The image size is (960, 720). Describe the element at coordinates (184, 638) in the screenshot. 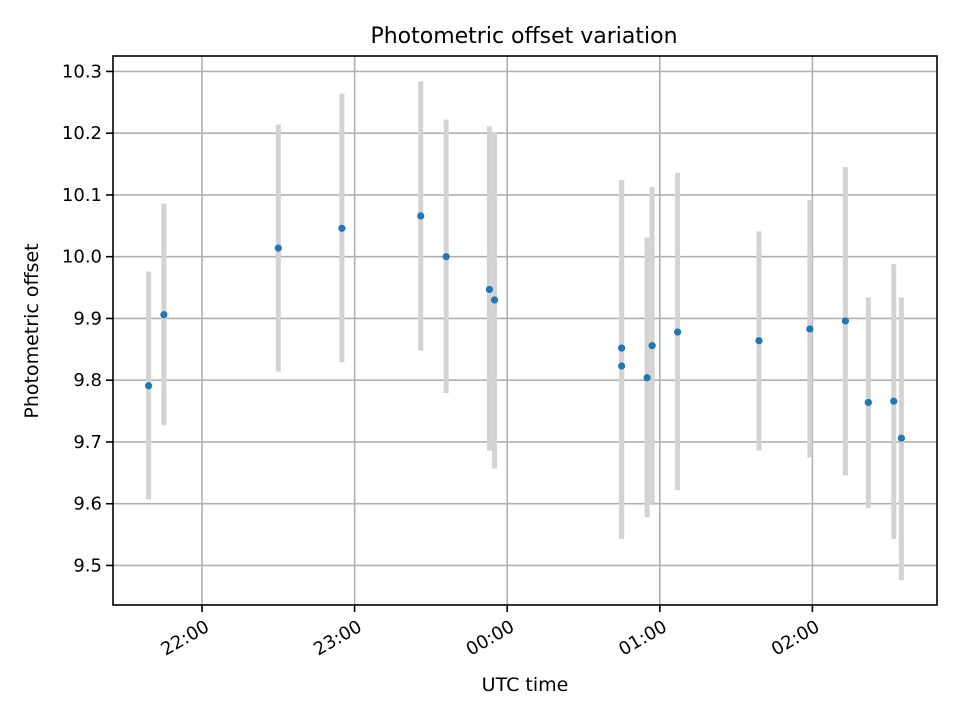

I see `x-tick-label: 22:00` at that location.